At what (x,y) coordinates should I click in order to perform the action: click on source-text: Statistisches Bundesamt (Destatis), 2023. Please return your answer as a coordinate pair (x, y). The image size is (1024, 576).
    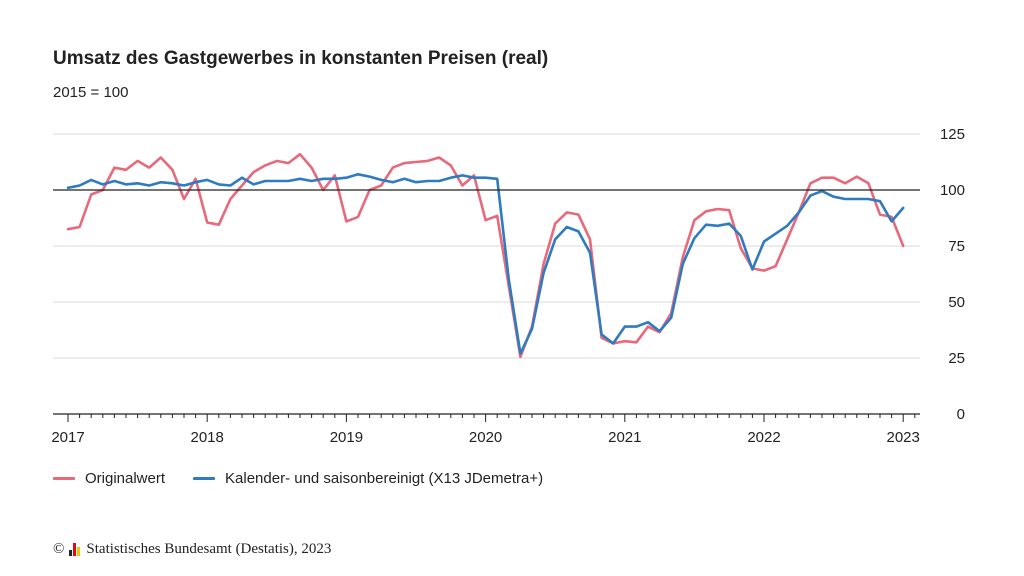
    Looking at the image, I should click on (209, 549).